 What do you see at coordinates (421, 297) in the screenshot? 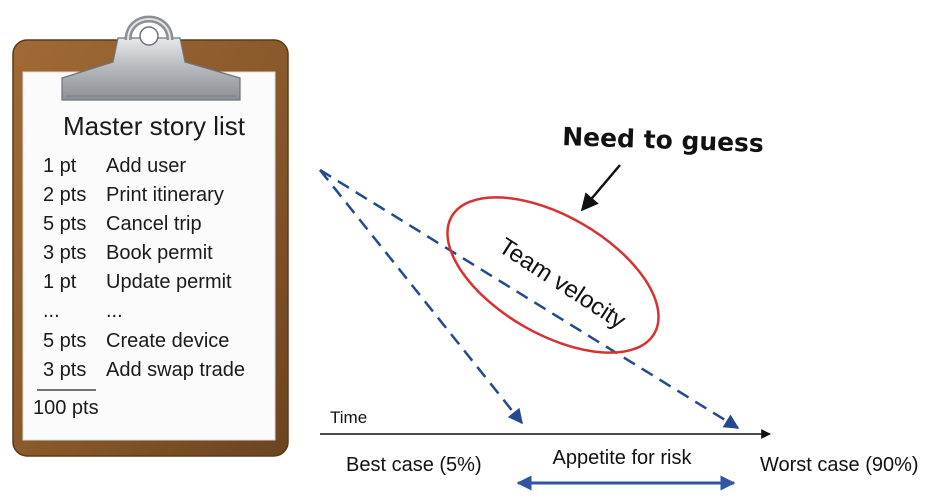
I see `best-case-projection` at bounding box center [421, 297].